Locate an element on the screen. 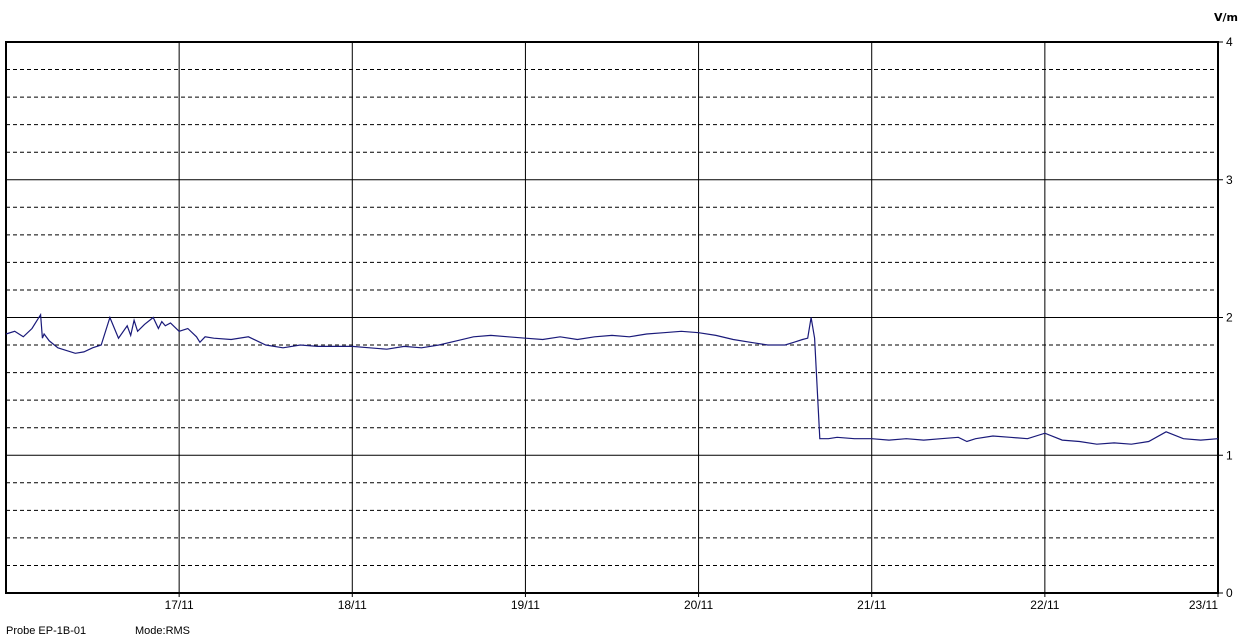  y-tick-label: 0 is located at coordinates (1229, 593).